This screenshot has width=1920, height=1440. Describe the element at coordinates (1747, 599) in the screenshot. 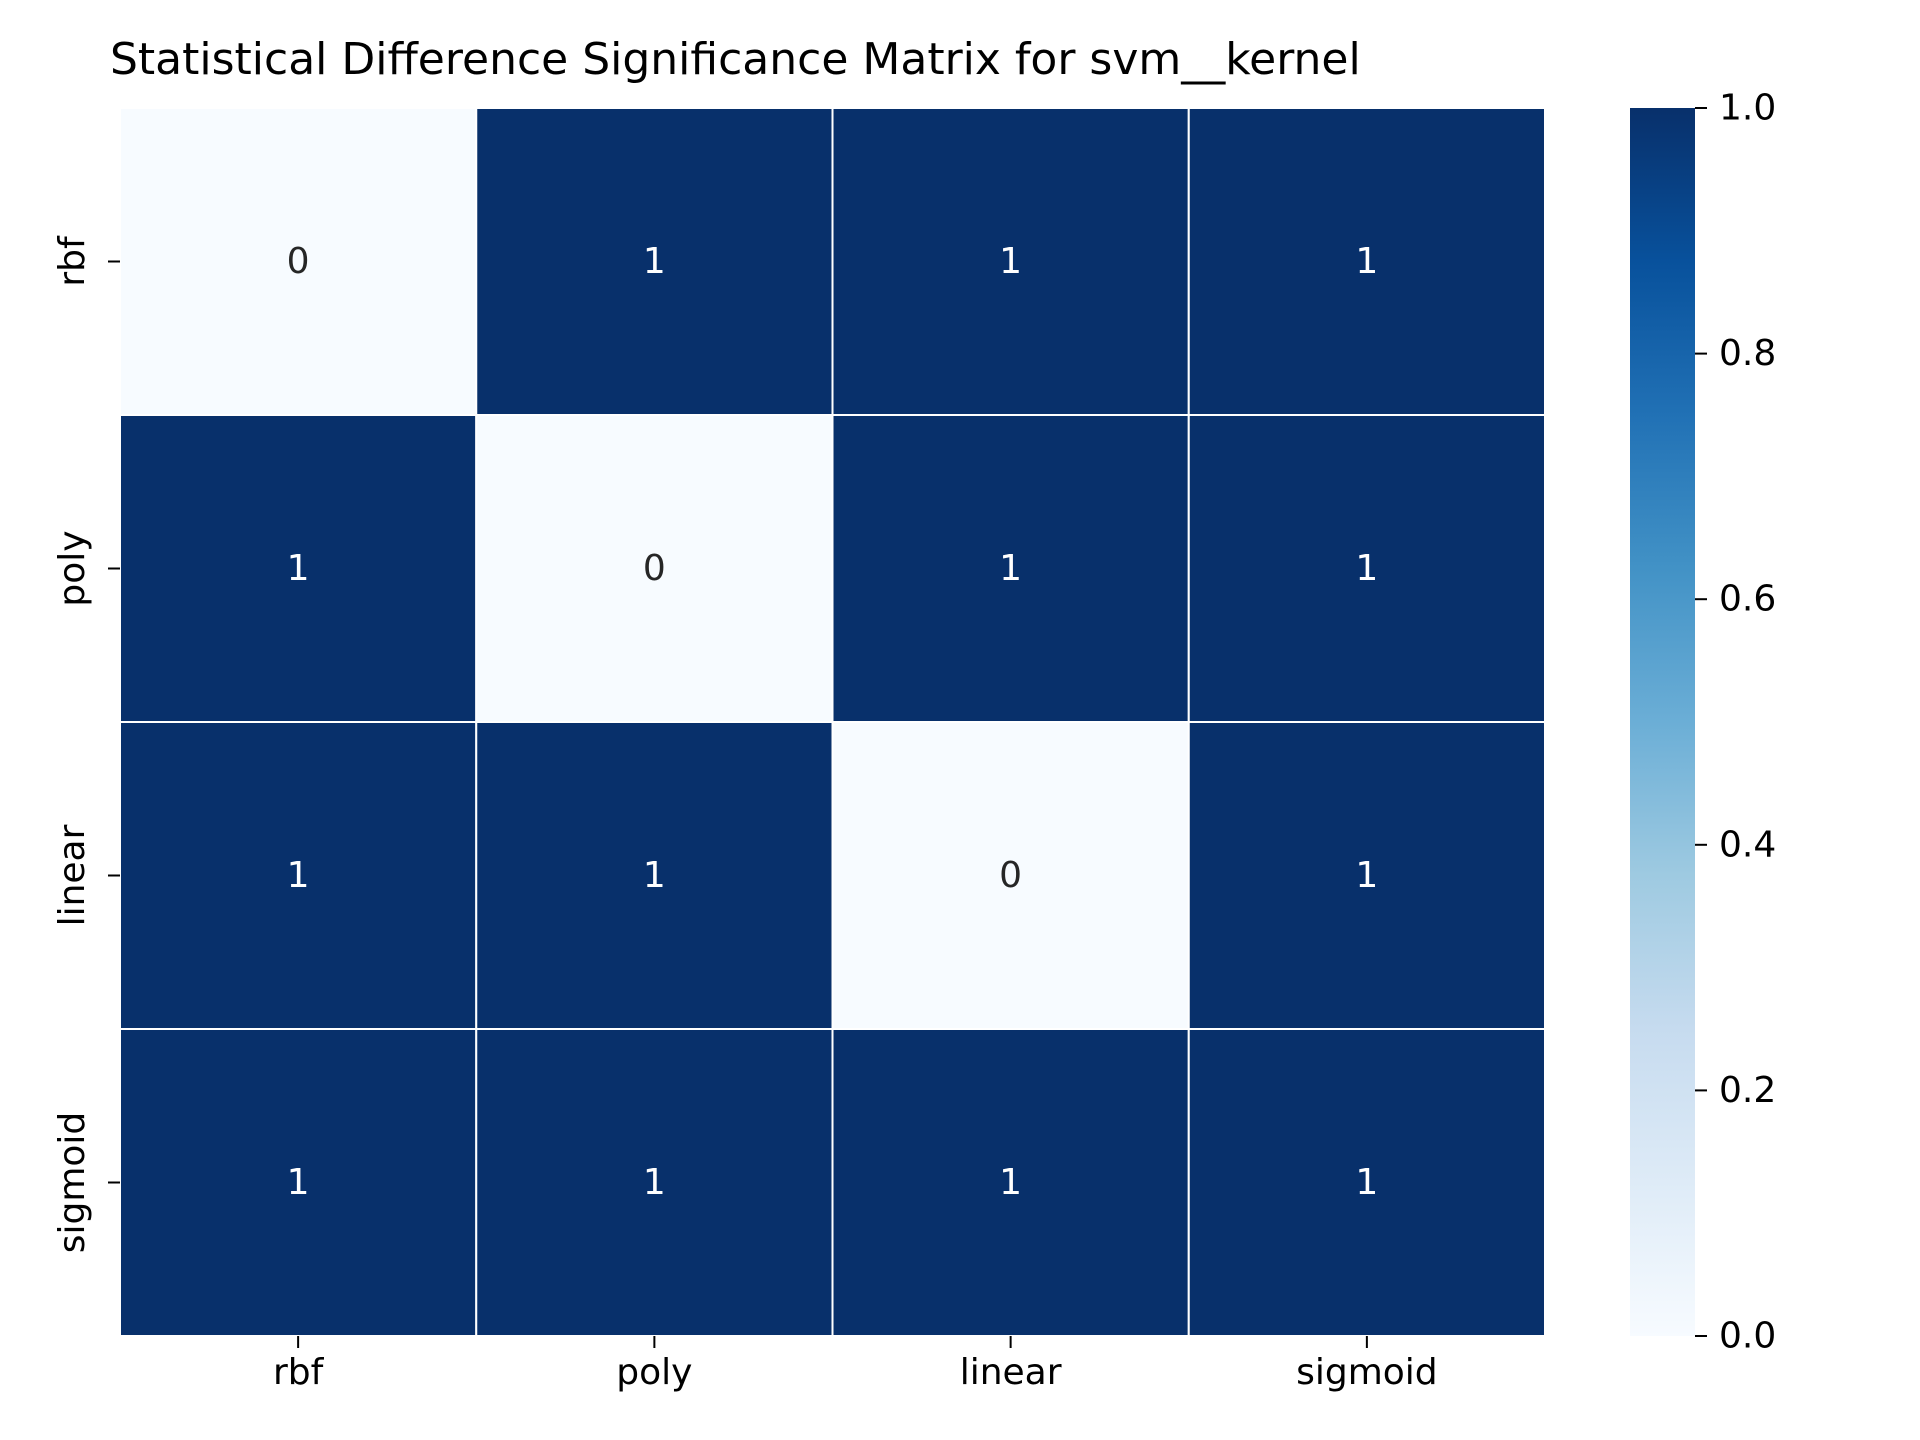

I see `colorbar-tick-label: 0.6` at that location.